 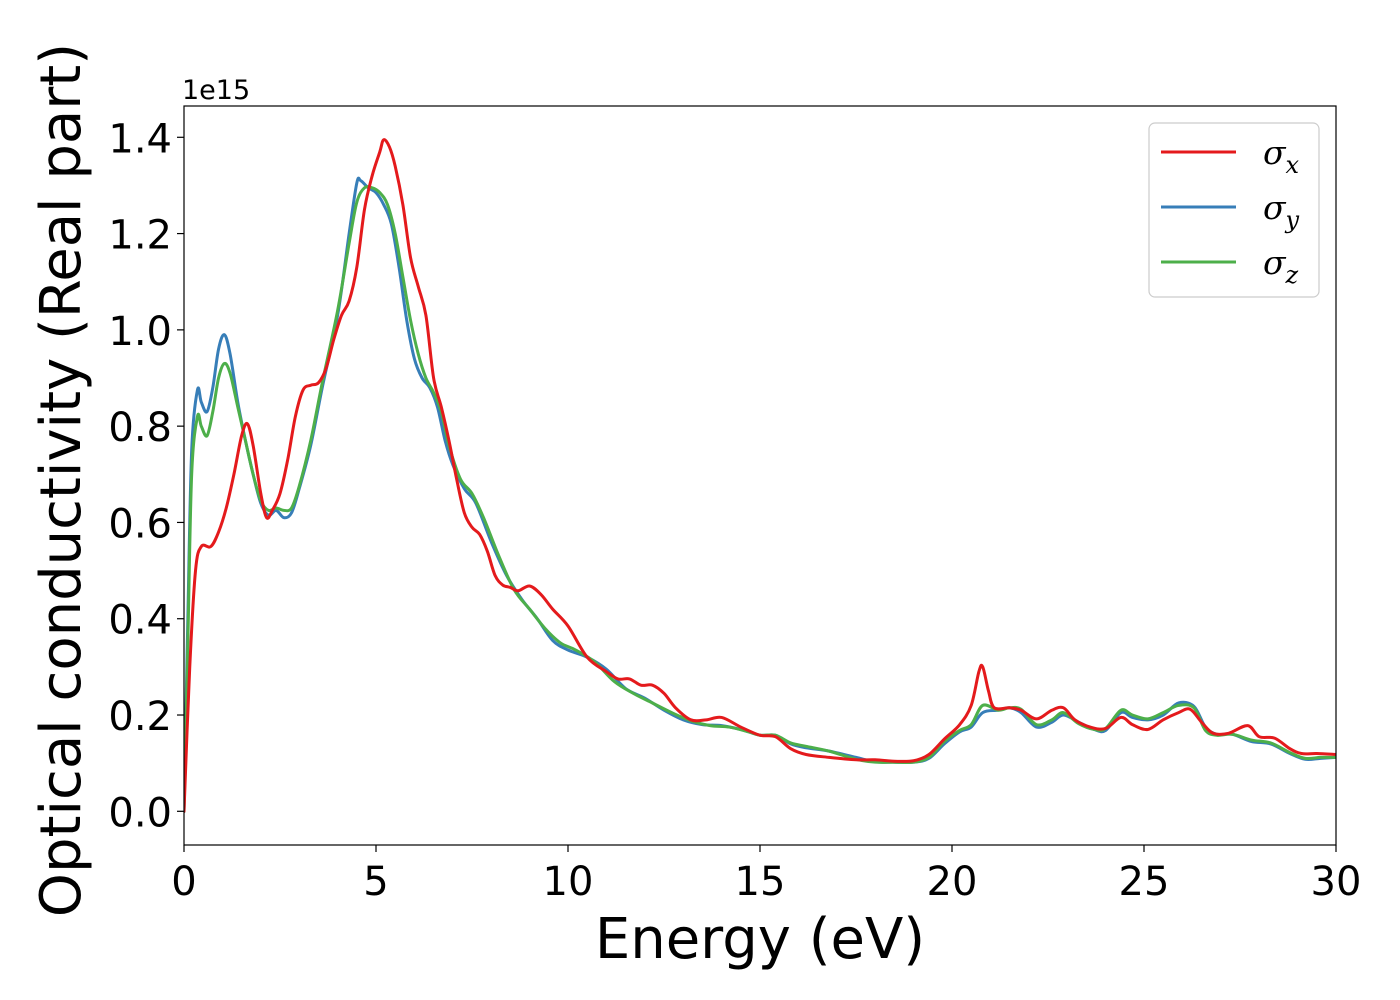 What do you see at coordinates (183, 882) in the screenshot?
I see `x-tick-label: 0` at bounding box center [183, 882].